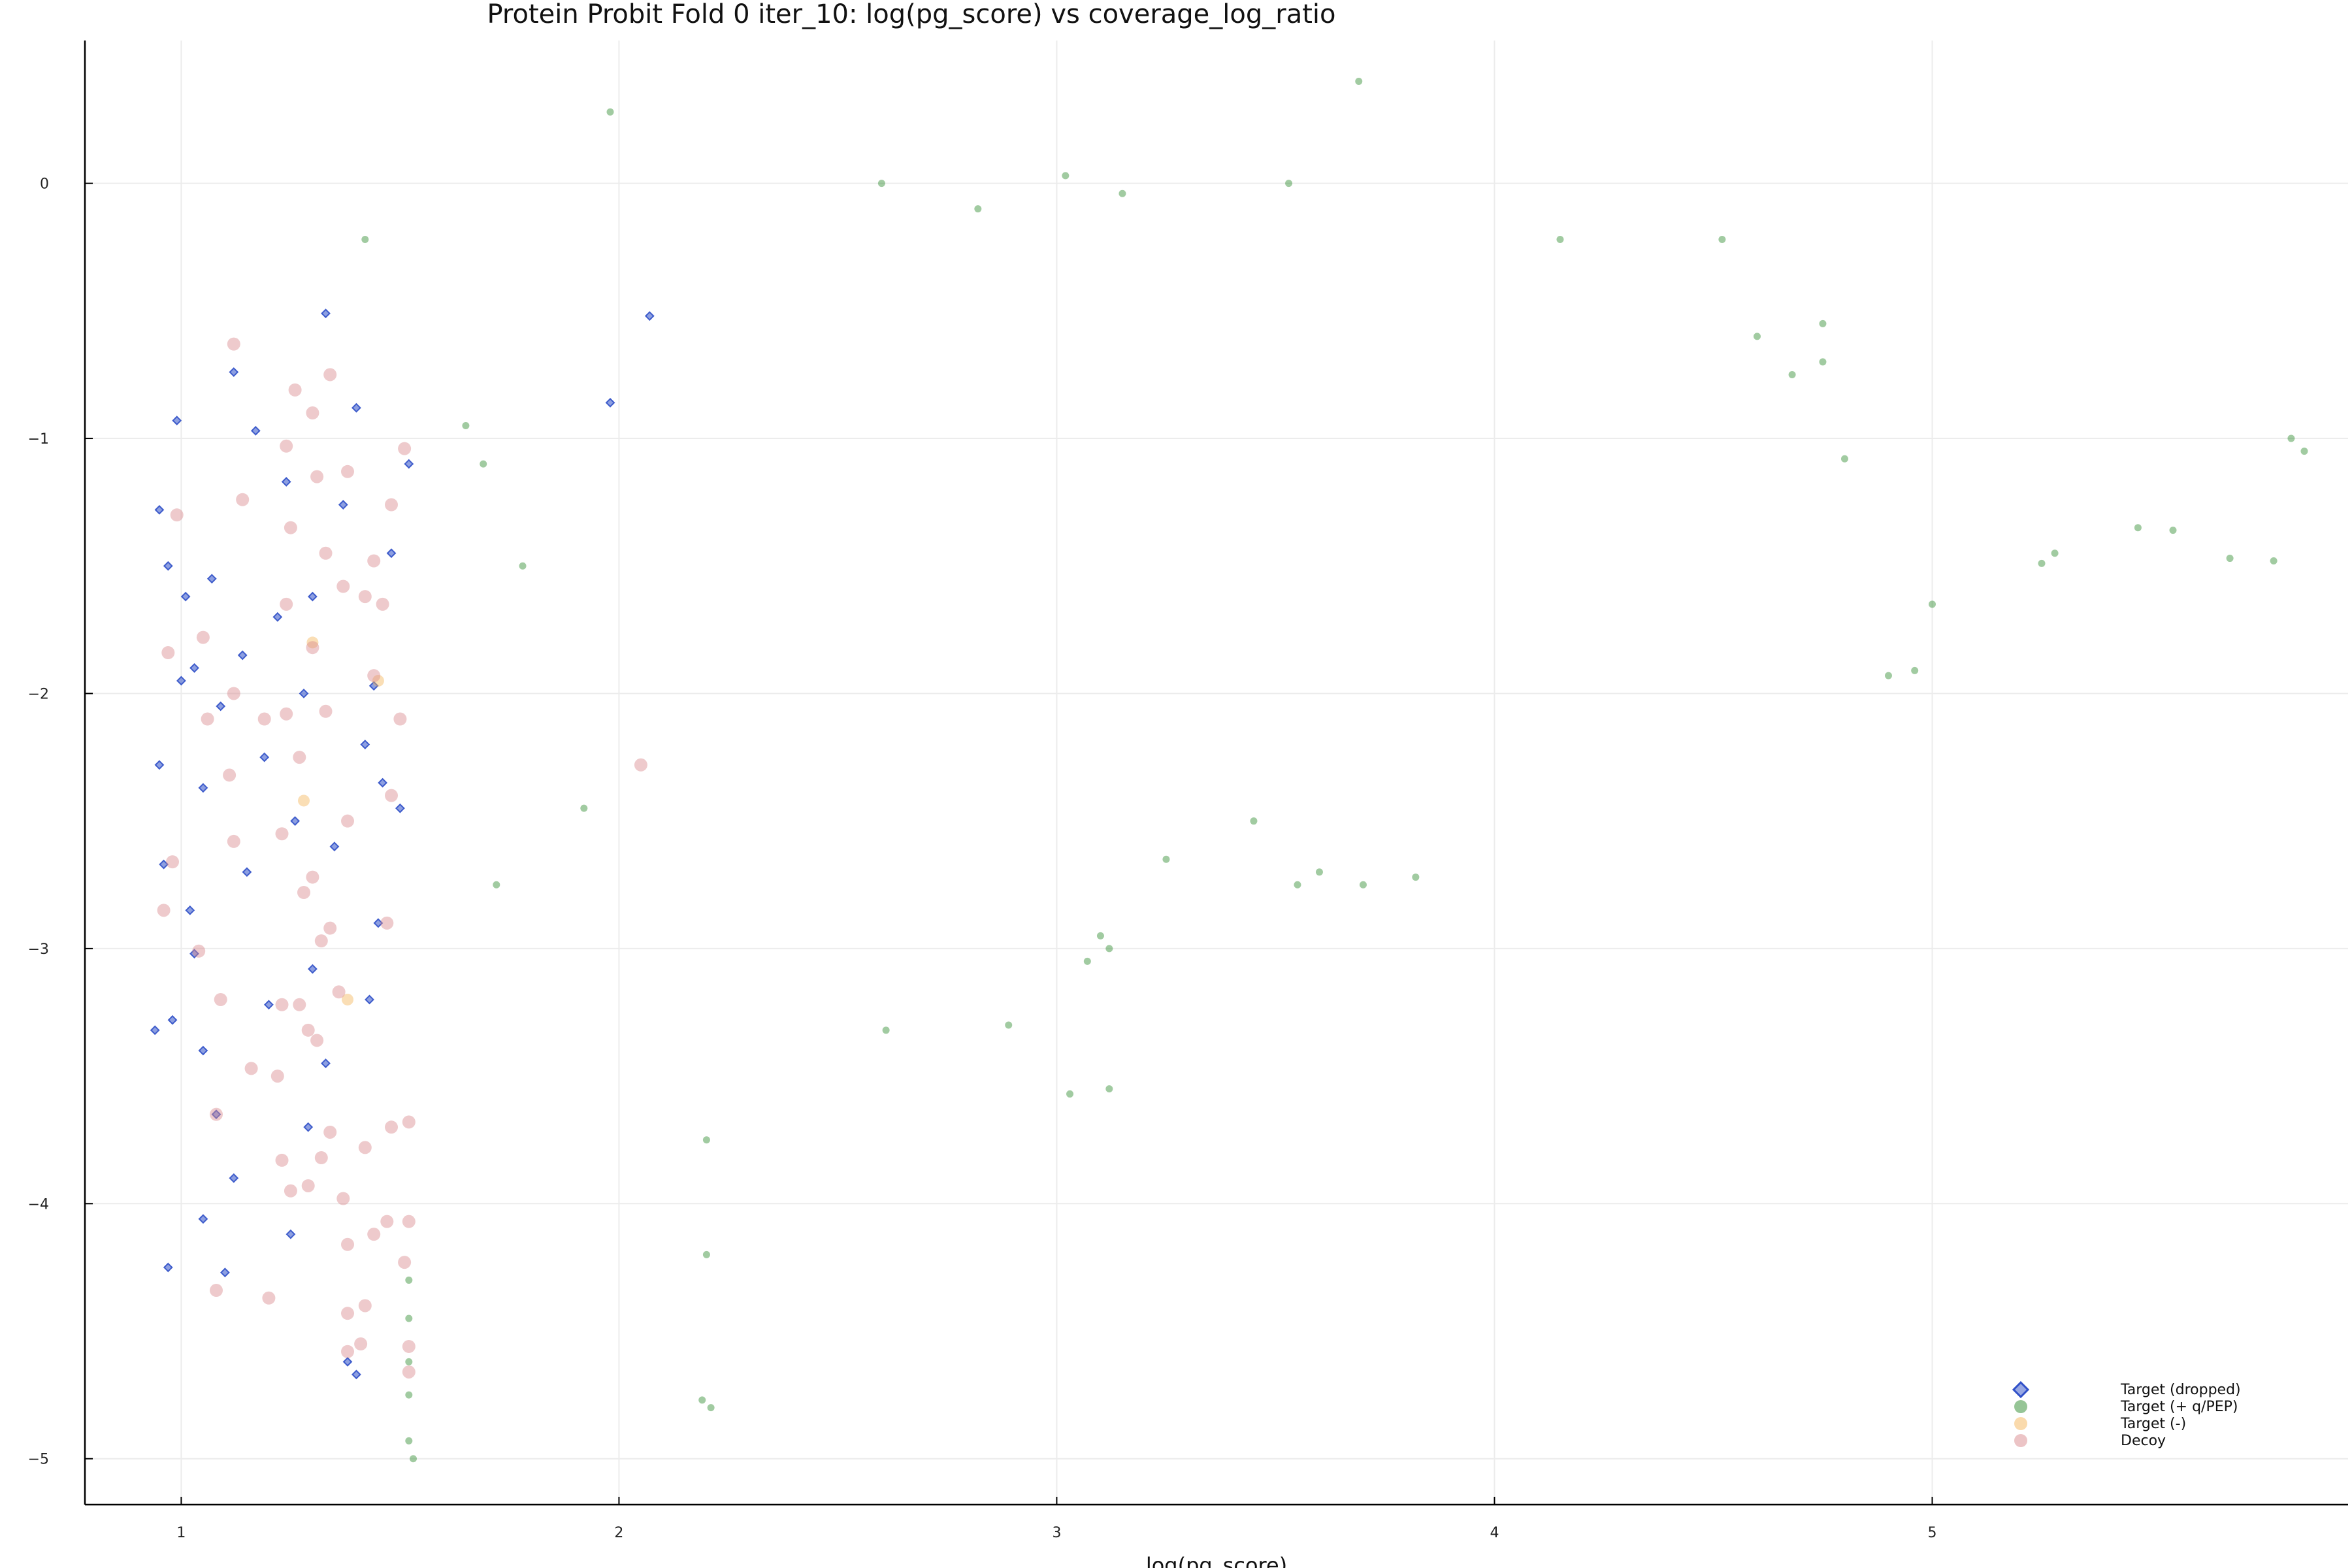 The image size is (2352, 1568). I want to click on legend-label: Decoy, so click(2143, 1441).